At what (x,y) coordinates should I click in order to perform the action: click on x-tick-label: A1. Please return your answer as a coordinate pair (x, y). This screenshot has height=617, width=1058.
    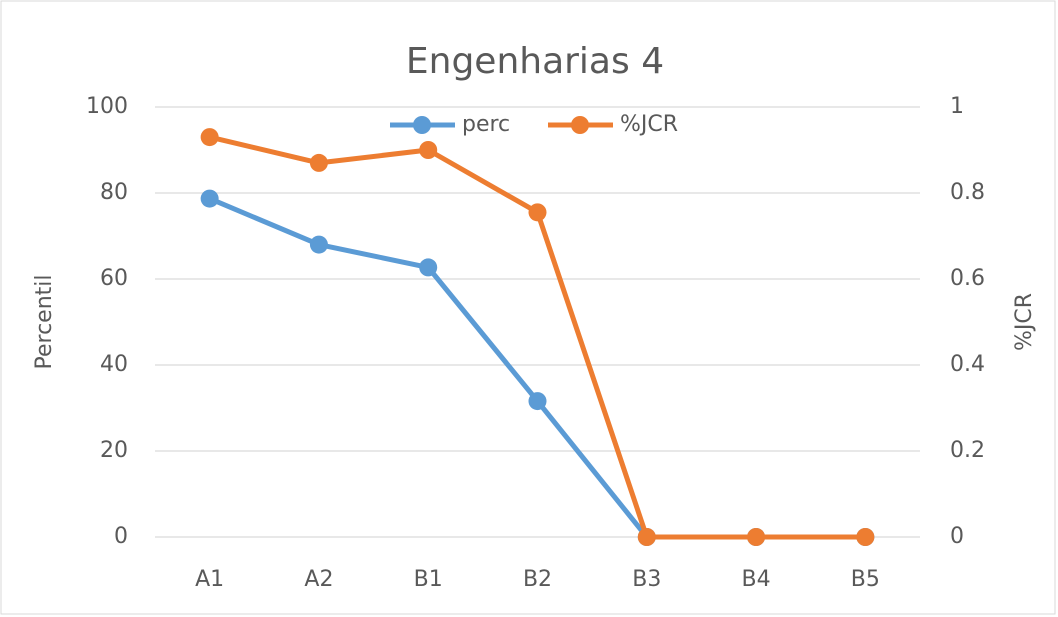
    Looking at the image, I should click on (209, 579).